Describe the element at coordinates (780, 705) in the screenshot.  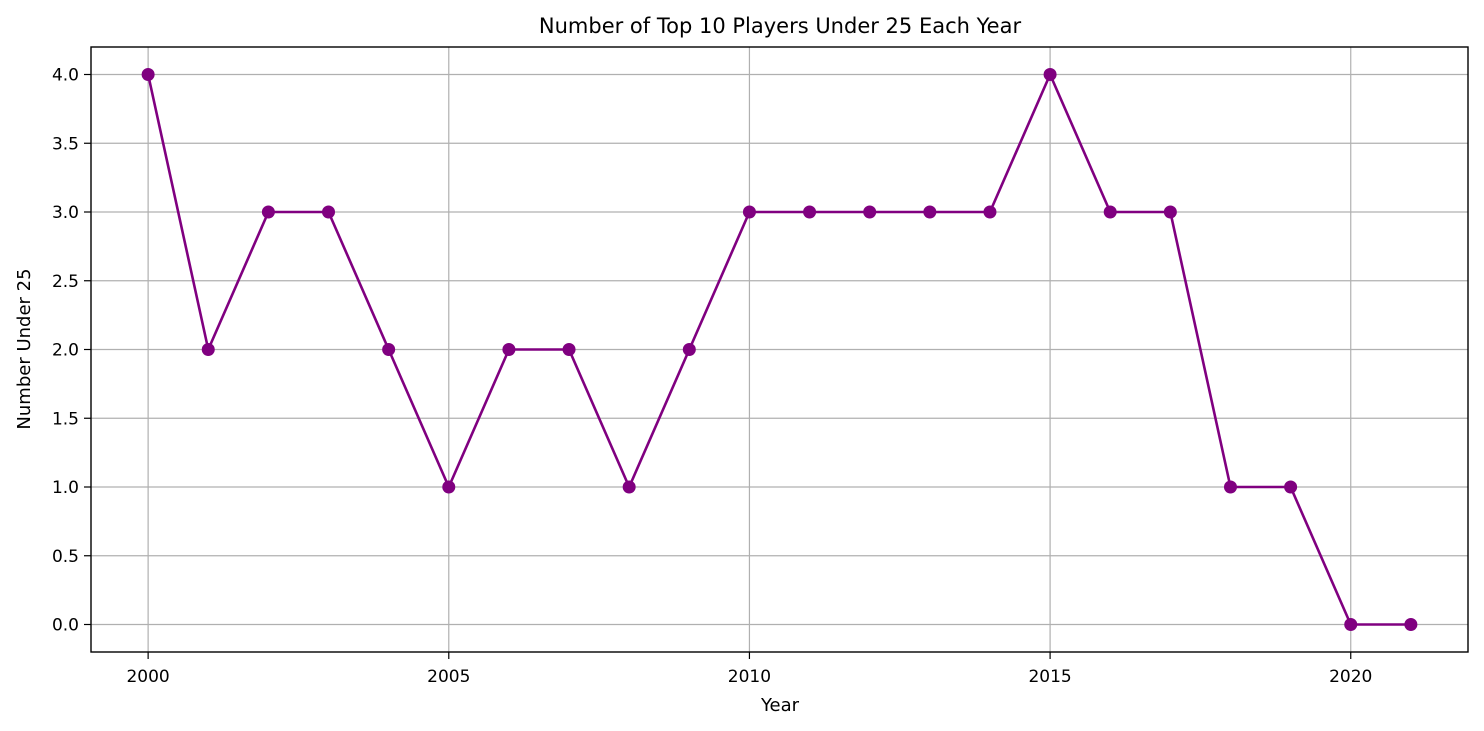
I see `x-axis-title: Year` at that location.